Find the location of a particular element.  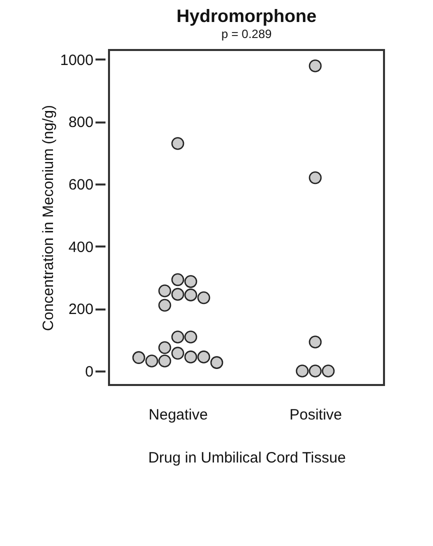

chart-subtitle: p = 0.289 is located at coordinates (246, 34).